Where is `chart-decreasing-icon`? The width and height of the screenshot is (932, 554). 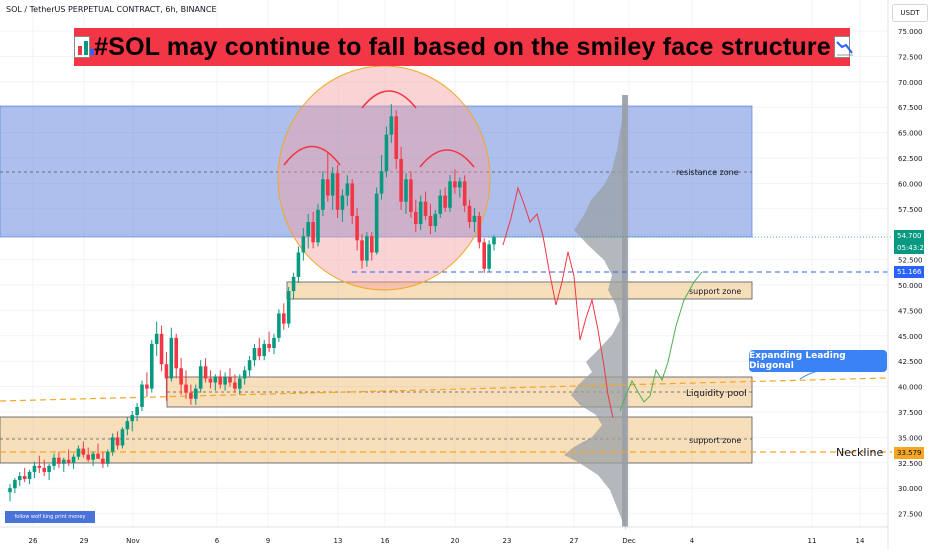 chart-decreasing-icon is located at coordinates (843, 47).